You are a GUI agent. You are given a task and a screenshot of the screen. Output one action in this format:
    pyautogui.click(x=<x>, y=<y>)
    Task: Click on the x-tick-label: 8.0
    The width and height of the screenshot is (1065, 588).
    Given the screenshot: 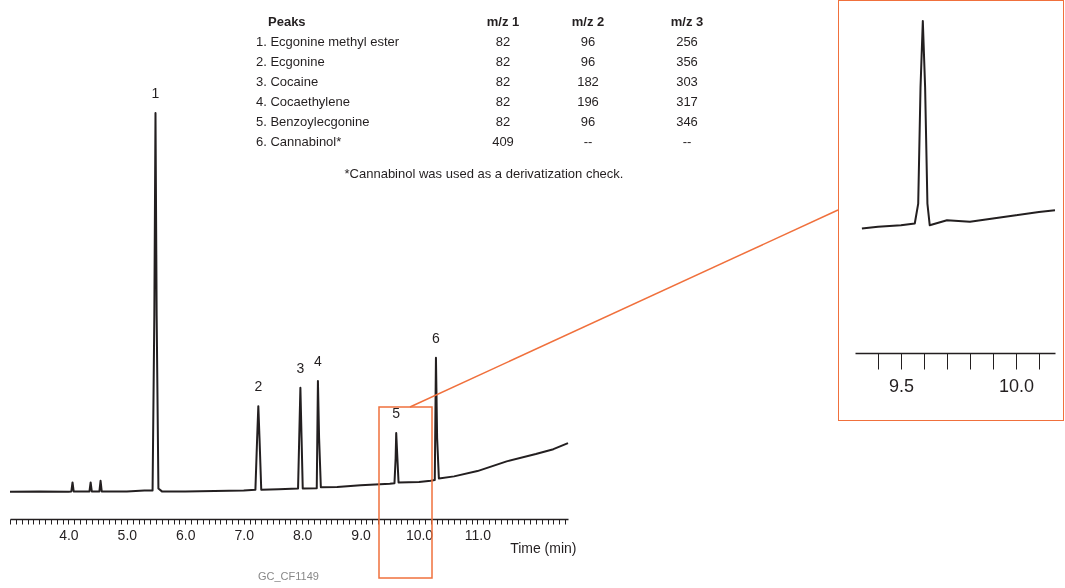 What is the action you would take?
    pyautogui.click(x=302, y=534)
    